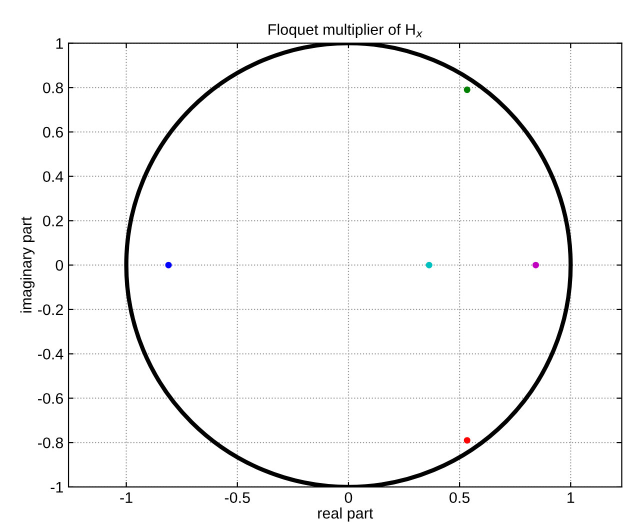 This screenshot has height=527, width=623. I want to click on y-tick-label: 0, so click(60, 265).